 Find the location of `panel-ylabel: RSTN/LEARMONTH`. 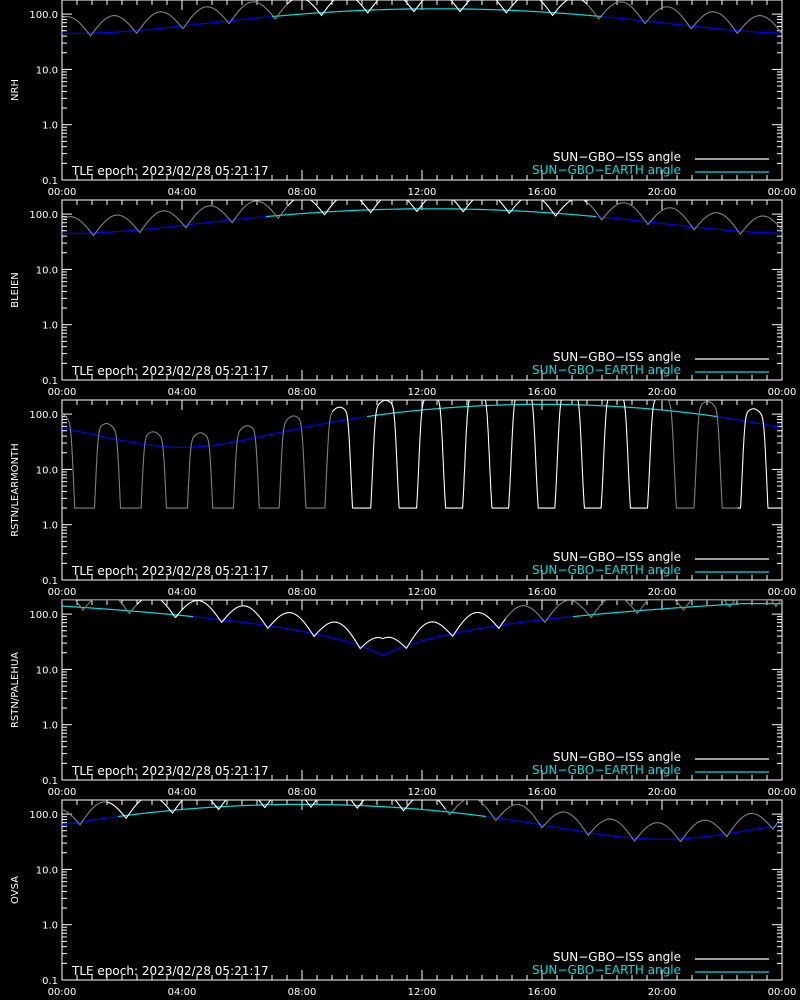

panel-ylabel: RSTN/LEARMONTH is located at coordinates (15, 490).